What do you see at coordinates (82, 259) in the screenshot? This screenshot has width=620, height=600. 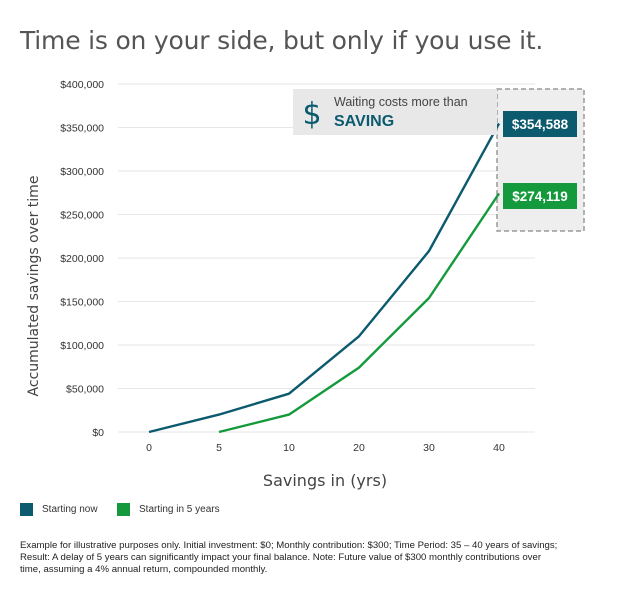 I see `y-tick-label: $200,000` at bounding box center [82, 259].